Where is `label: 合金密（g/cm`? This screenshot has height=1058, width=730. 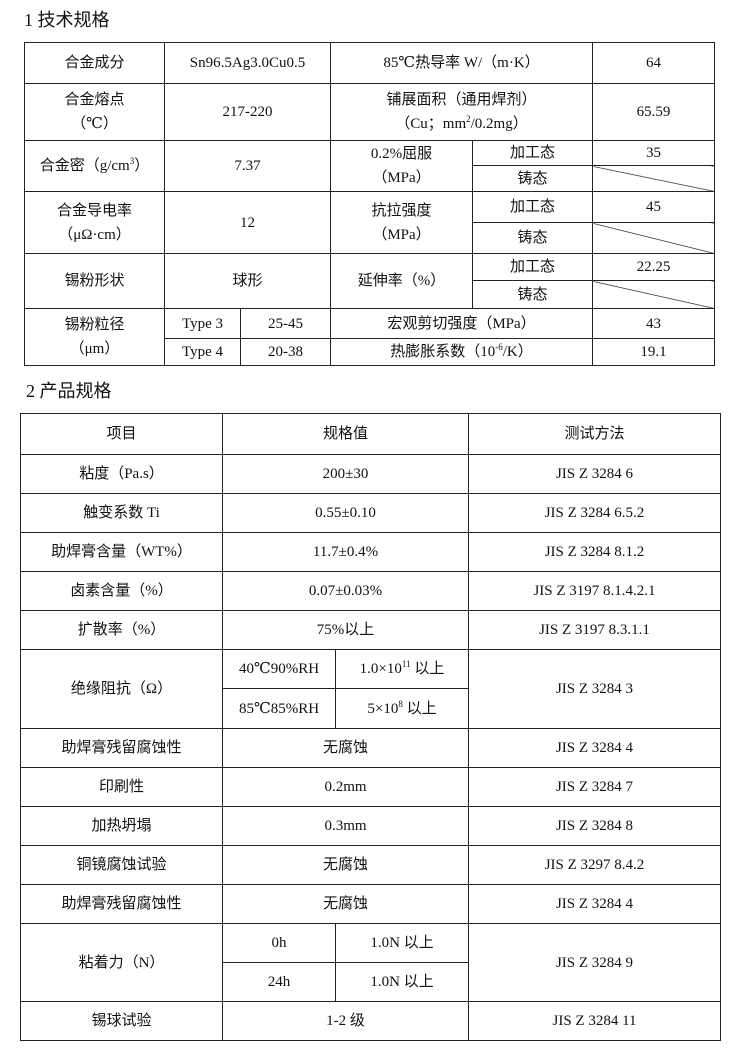 label: 合金密（g/cm is located at coordinates (84, 166).